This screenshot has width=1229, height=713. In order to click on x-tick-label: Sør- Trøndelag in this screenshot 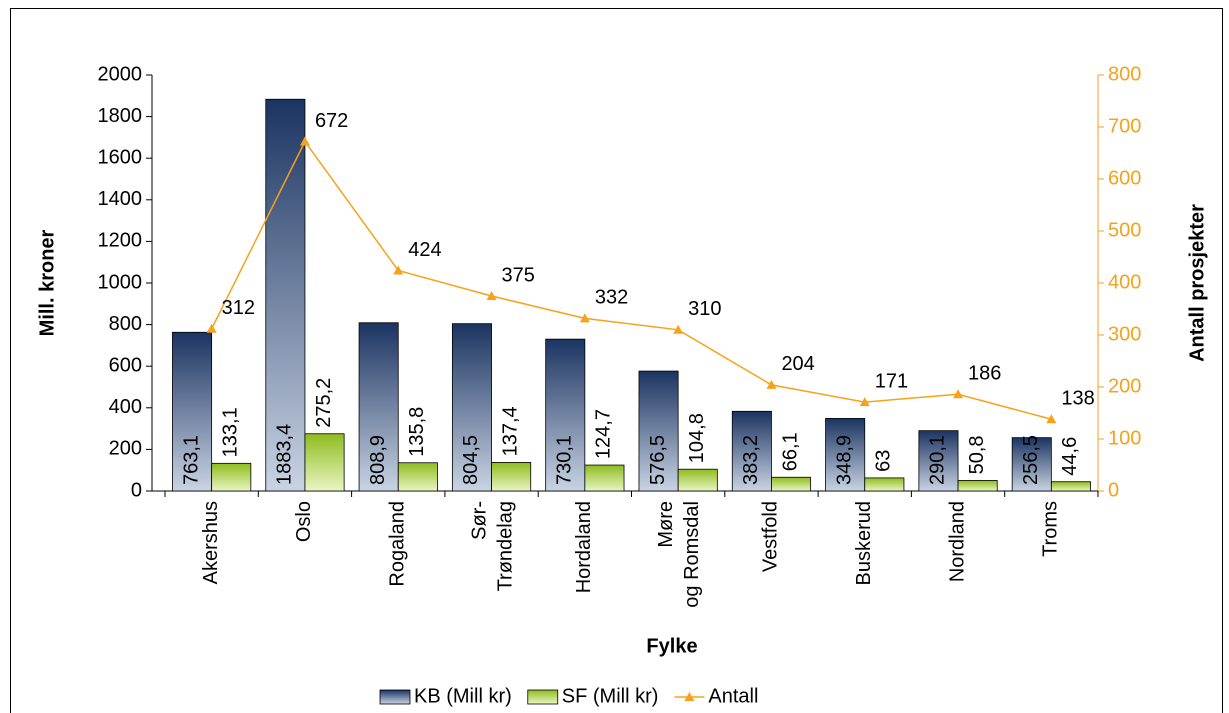, I will do `click(493, 546)`.